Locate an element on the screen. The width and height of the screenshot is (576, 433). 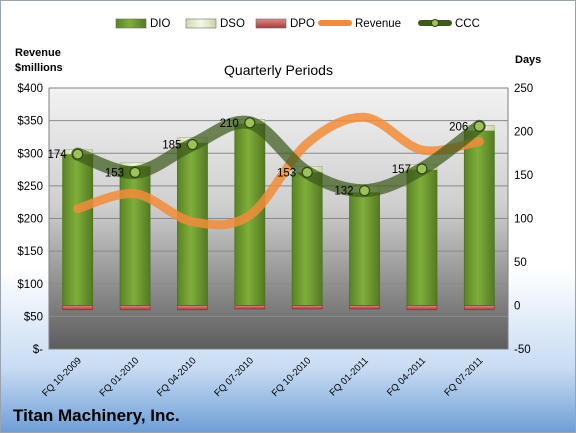
right-tick-label: 200 is located at coordinates (523, 133).